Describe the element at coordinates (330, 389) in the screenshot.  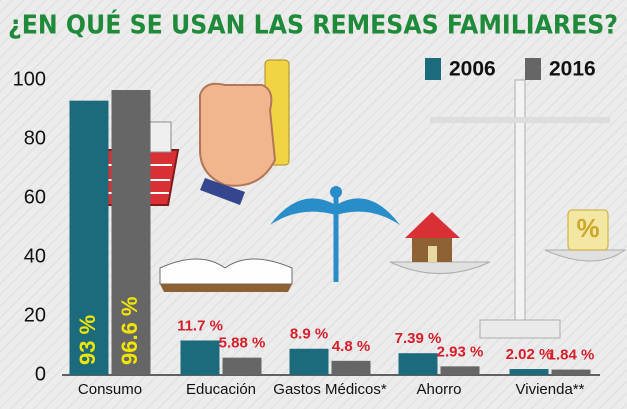
I see `x-tick-label: Gastos Médicos*` at that location.